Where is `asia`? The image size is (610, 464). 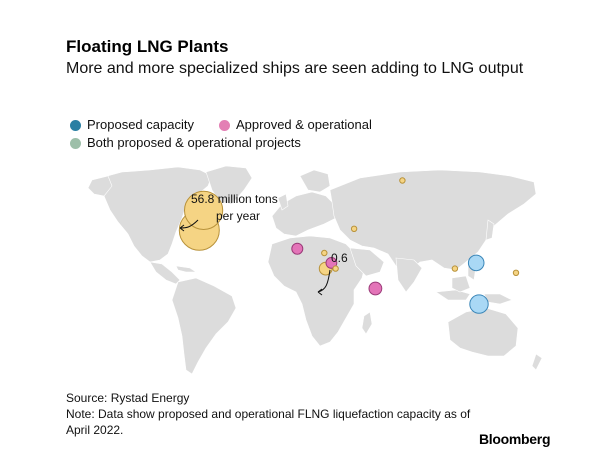
asia is located at coordinates (433, 221).